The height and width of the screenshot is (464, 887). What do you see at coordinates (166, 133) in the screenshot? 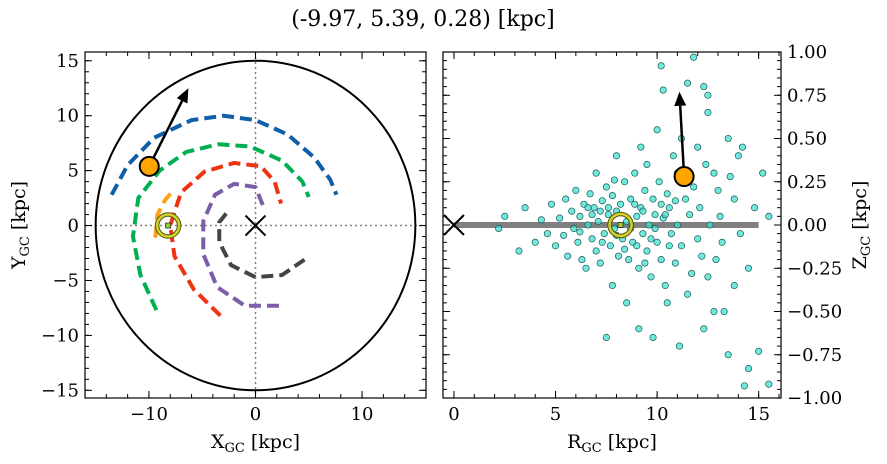
I see `velocity-arrow-shaft` at bounding box center [166, 133].